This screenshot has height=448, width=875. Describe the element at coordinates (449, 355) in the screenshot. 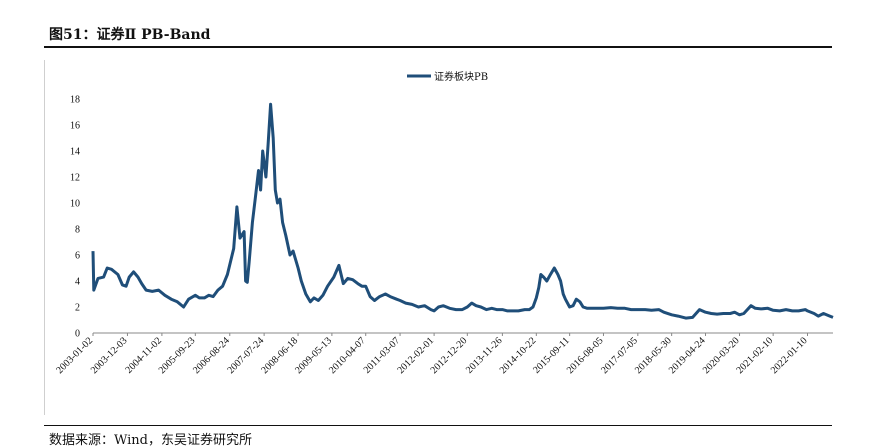

I see `x-tick-label: 2012-12-20` at that location.